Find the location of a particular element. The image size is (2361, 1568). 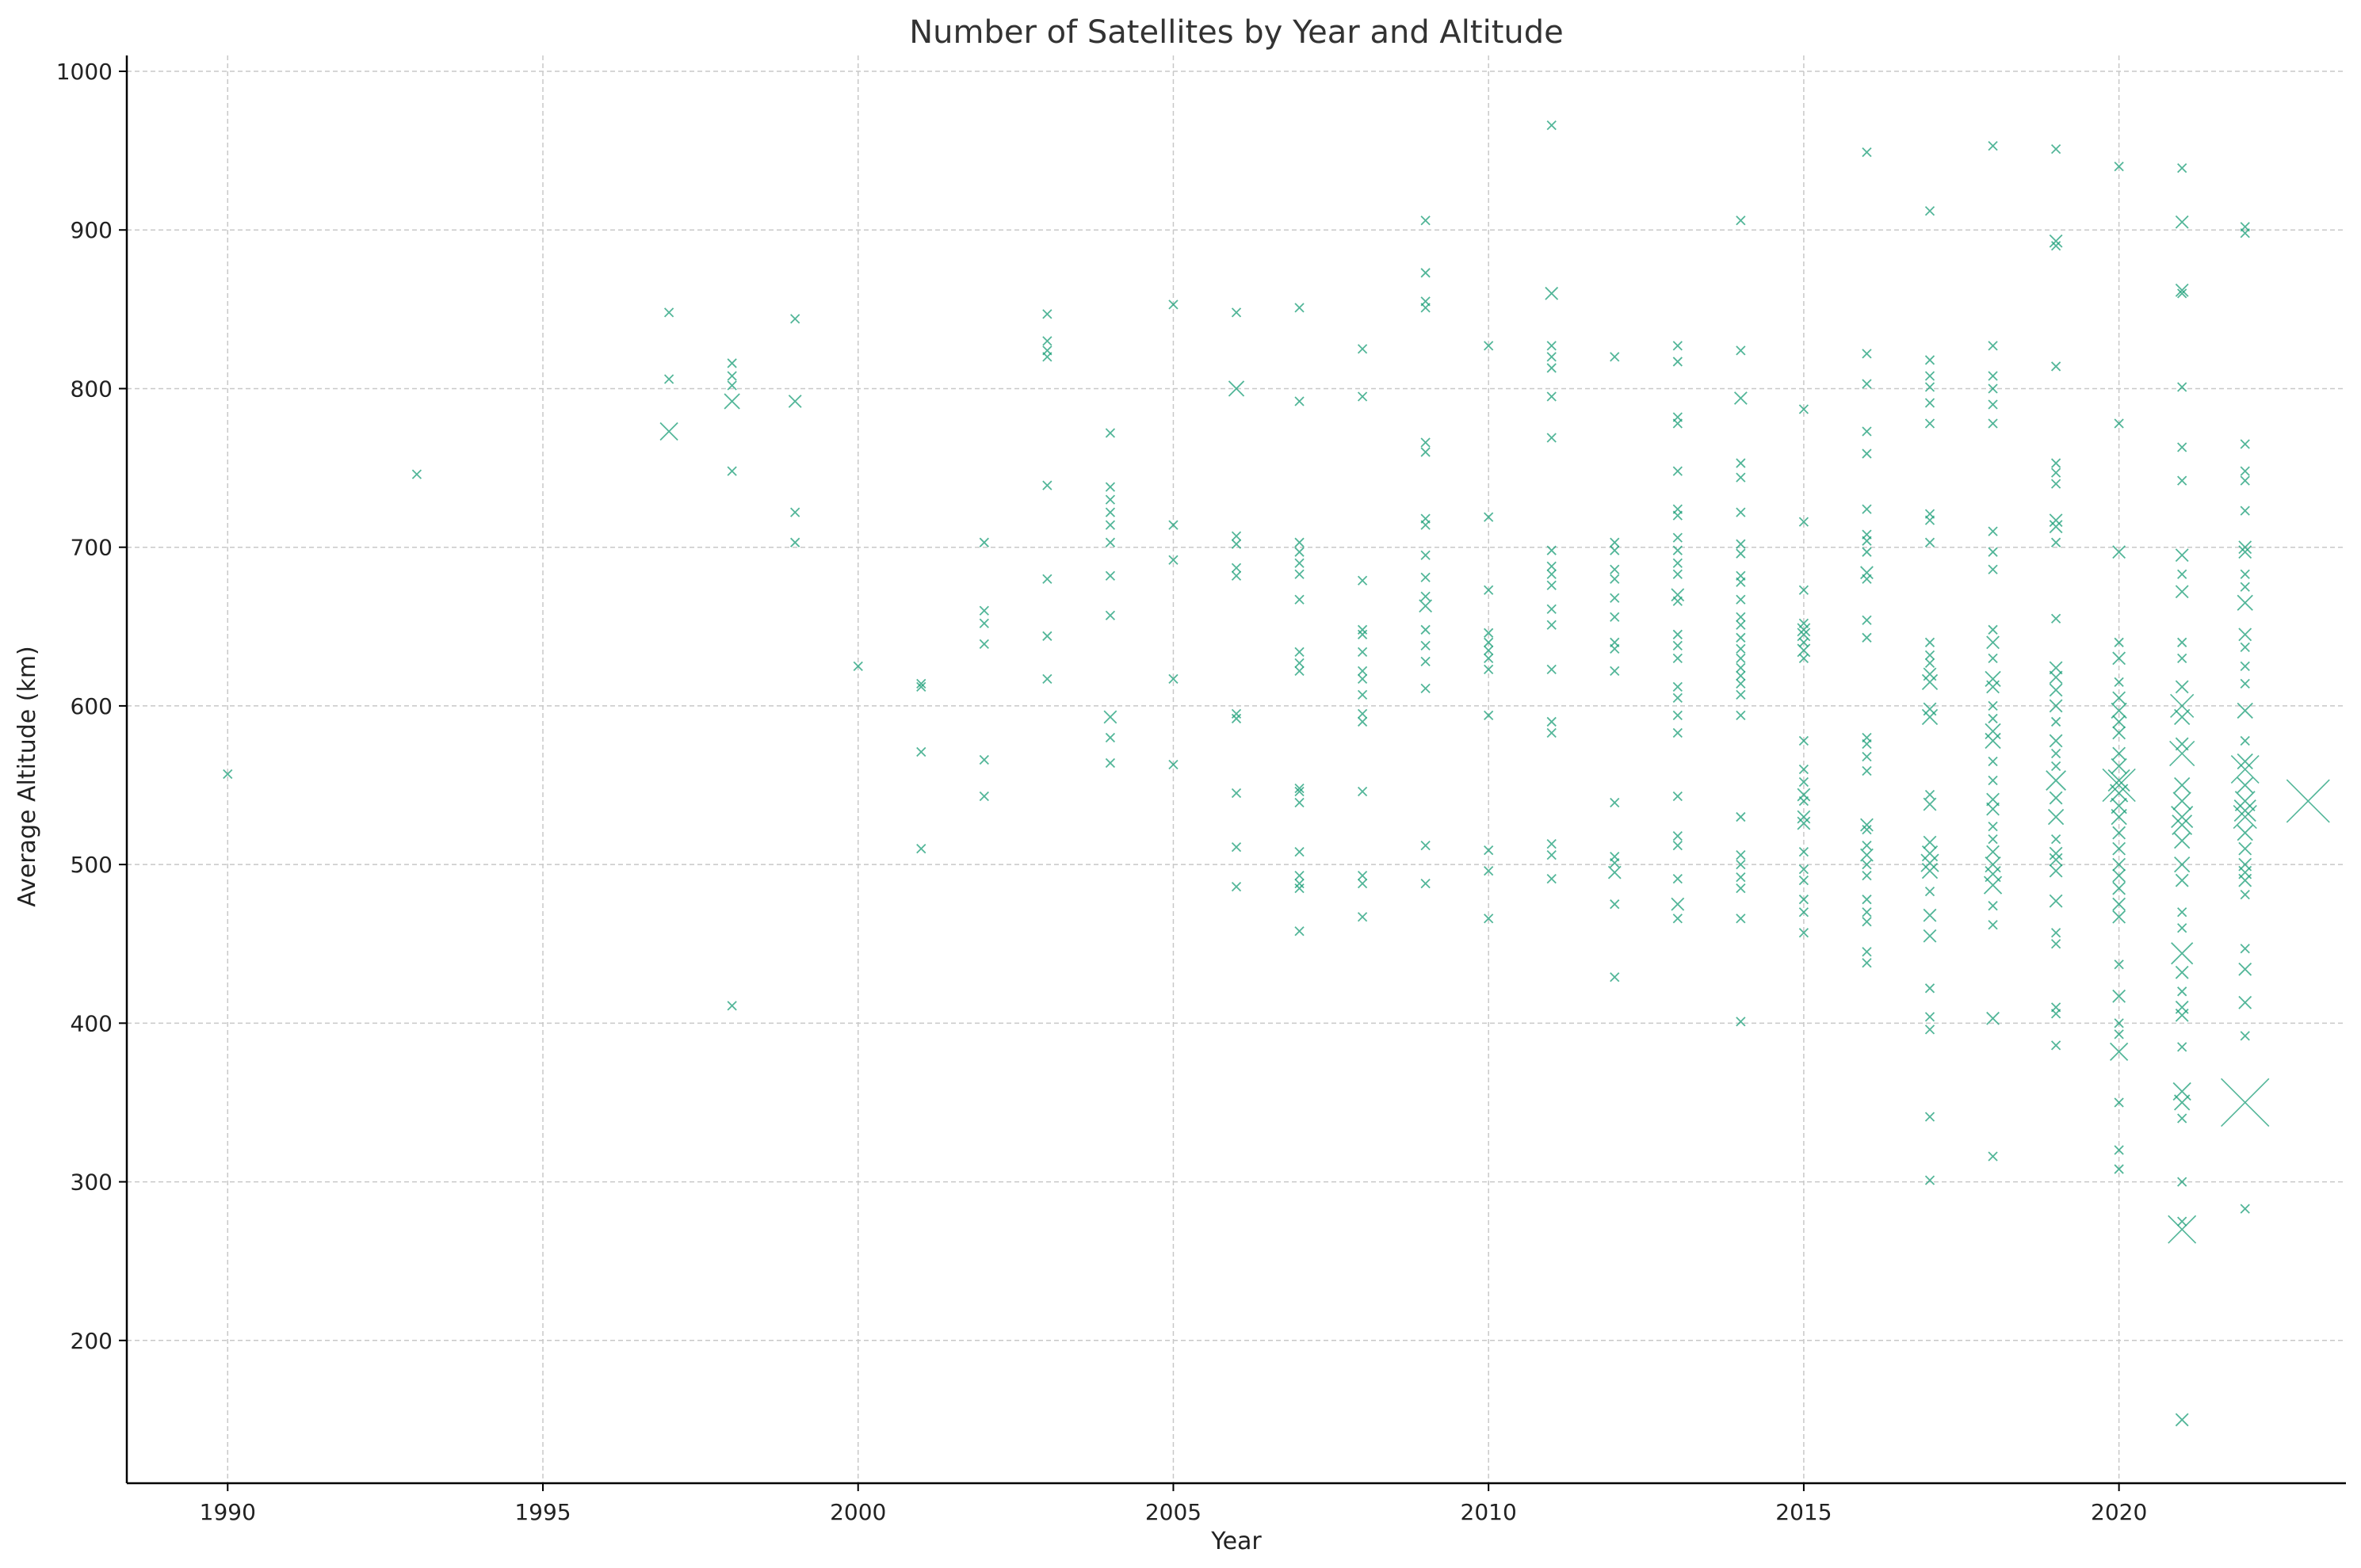

x-tick-label: 2000 is located at coordinates (858, 1512).